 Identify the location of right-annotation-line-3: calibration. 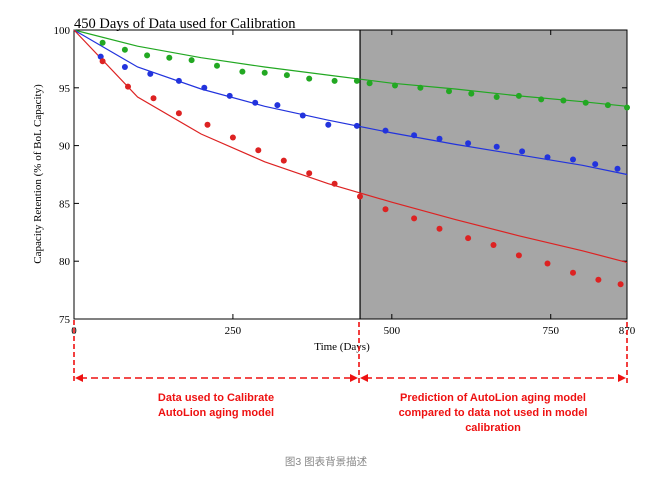
(493, 428).